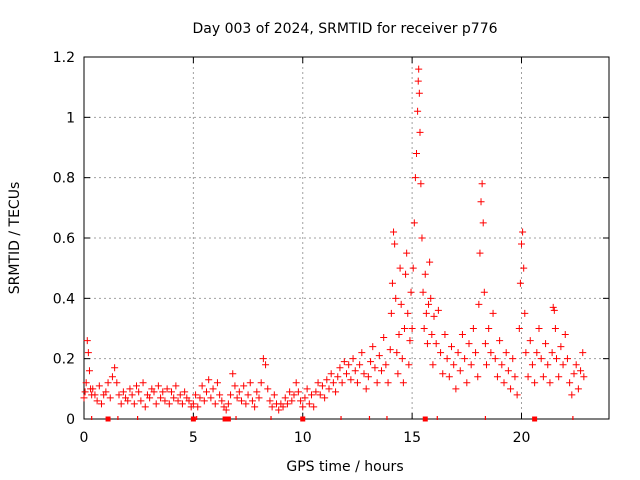 The height and width of the screenshot is (480, 640). Describe the element at coordinates (70, 420) in the screenshot. I see `y-tick-label: 0` at that location.